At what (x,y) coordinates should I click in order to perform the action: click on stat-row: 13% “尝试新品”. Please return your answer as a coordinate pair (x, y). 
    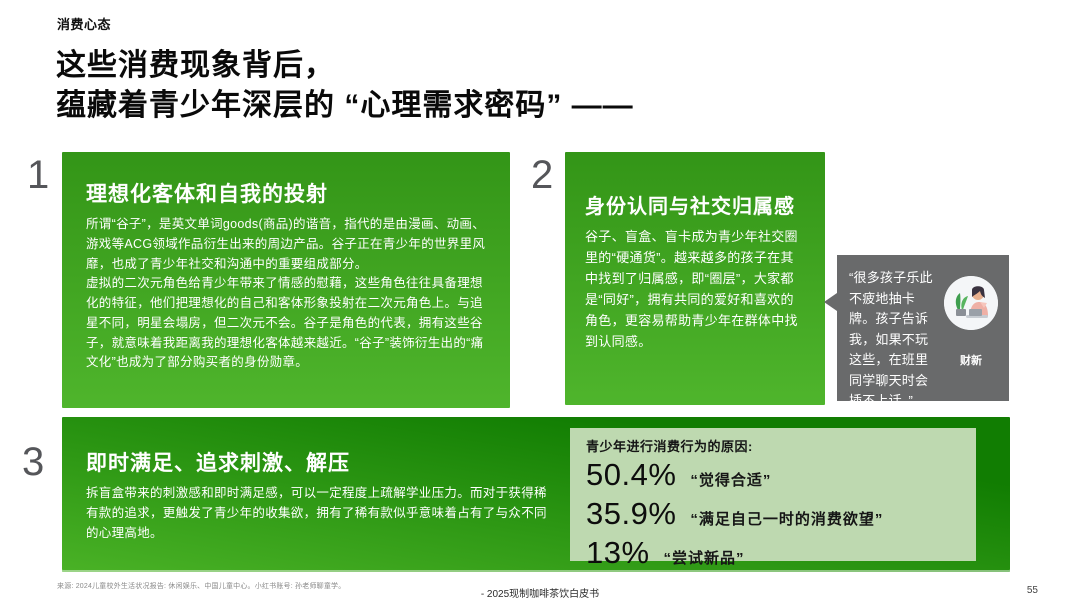
    Looking at the image, I should click on (773, 553).